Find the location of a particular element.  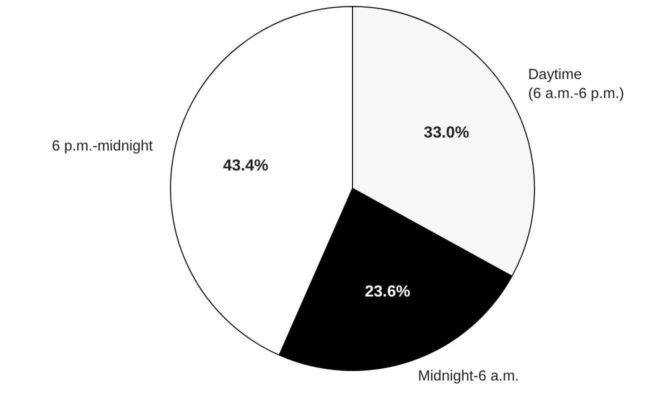

slice-label: 6 p.m.-midnight is located at coordinates (102, 146).